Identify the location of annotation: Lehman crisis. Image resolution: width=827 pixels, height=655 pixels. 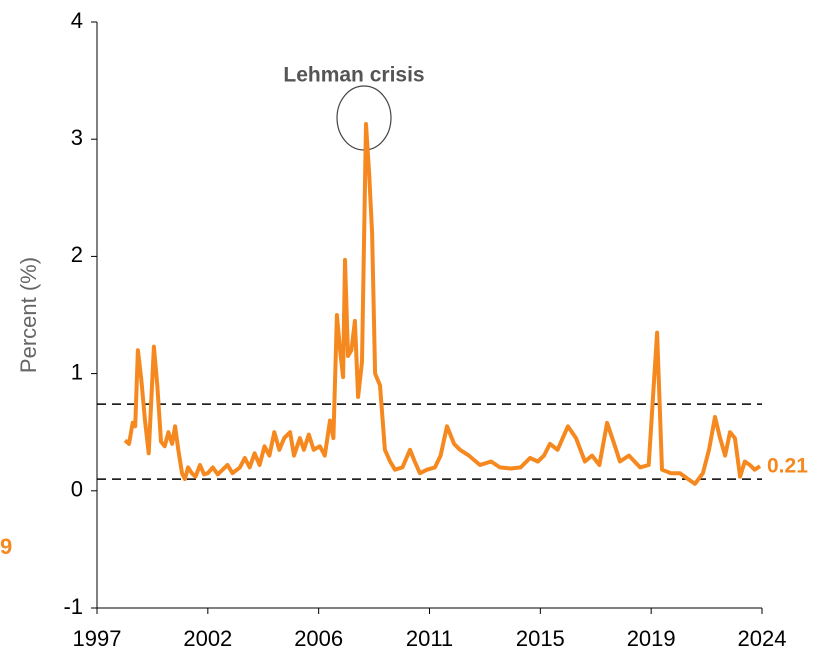
(353, 75).